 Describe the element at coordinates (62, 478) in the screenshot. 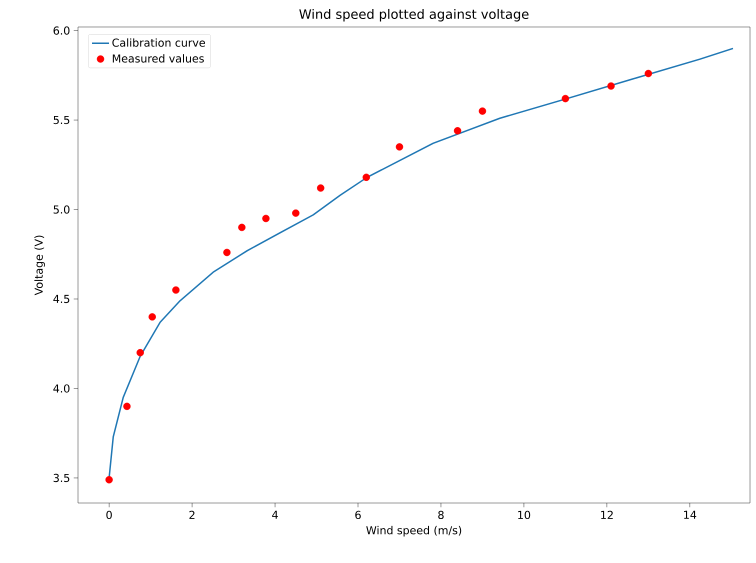

I see `y-tick-label: 3.5` at that location.